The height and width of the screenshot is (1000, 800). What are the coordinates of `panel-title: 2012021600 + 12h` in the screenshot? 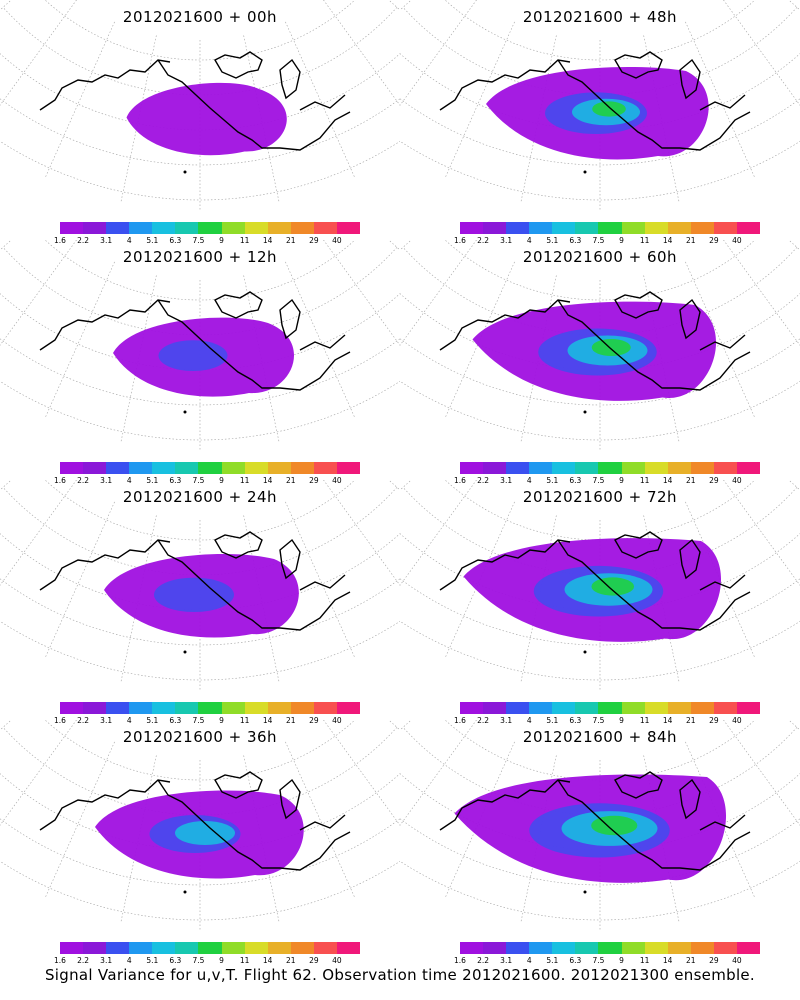 It's located at (200, 257).